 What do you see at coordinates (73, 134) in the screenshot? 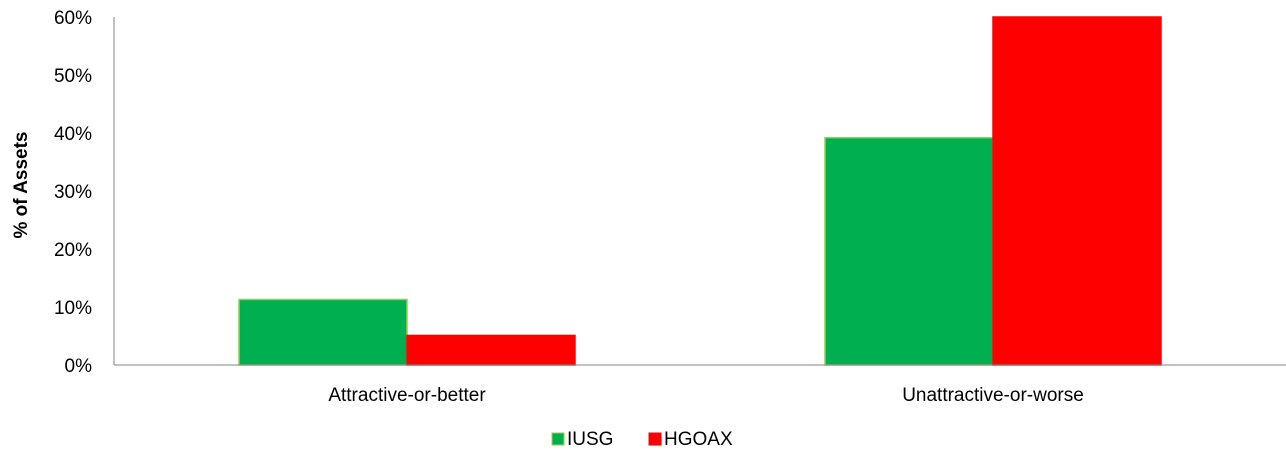
I see `y-tick-label: 40%` at bounding box center [73, 134].